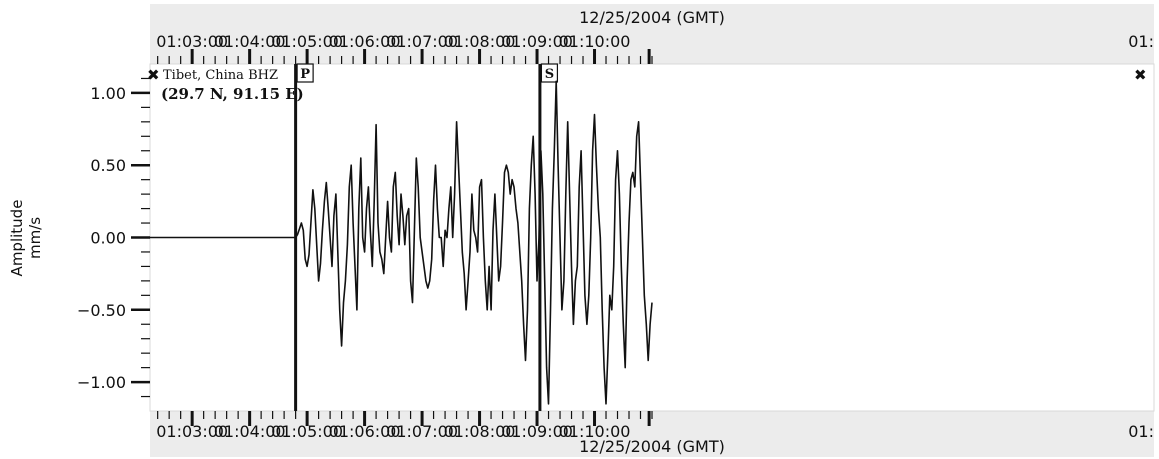  Describe the element at coordinates (307, 41) in the screenshot. I see `top-tick-label: 01:05:00` at that location.